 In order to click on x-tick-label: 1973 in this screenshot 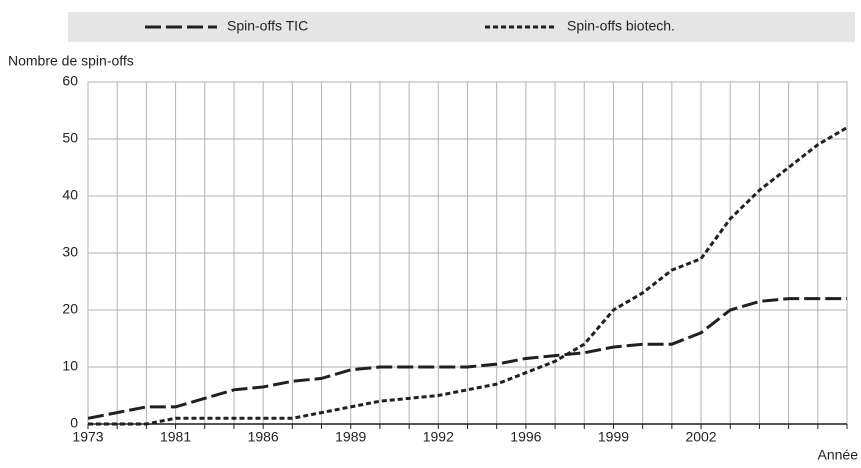, I will do `click(87, 437)`.